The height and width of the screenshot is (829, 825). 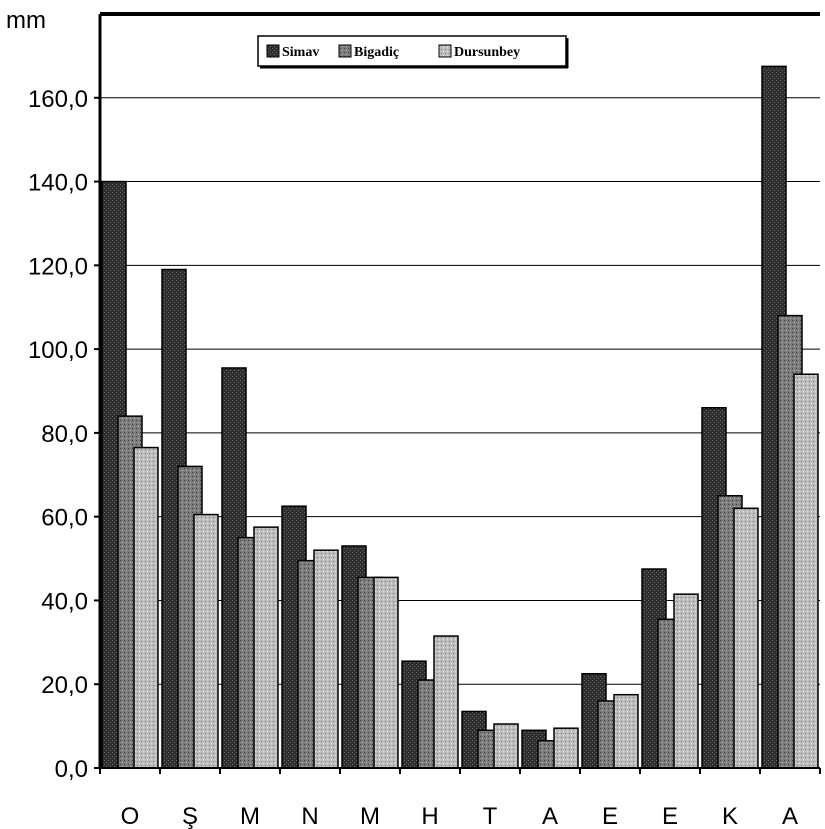 I want to click on y-axis-unit-label: mm, so click(x=26, y=20).